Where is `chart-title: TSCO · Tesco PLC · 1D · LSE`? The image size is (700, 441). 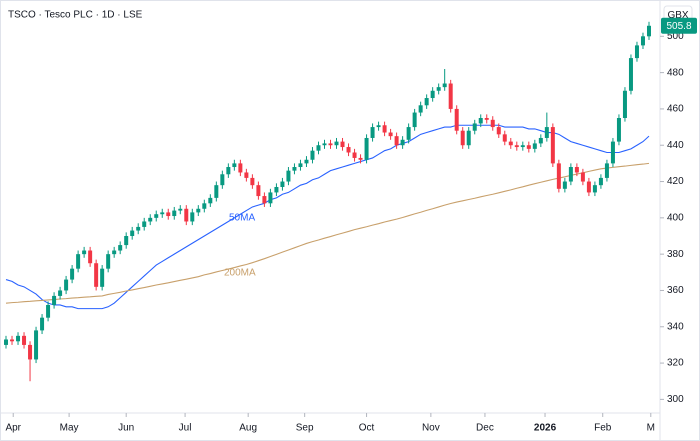 chart-title: TSCO · Tesco PLC · 1D · LSE is located at coordinates (75, 15).